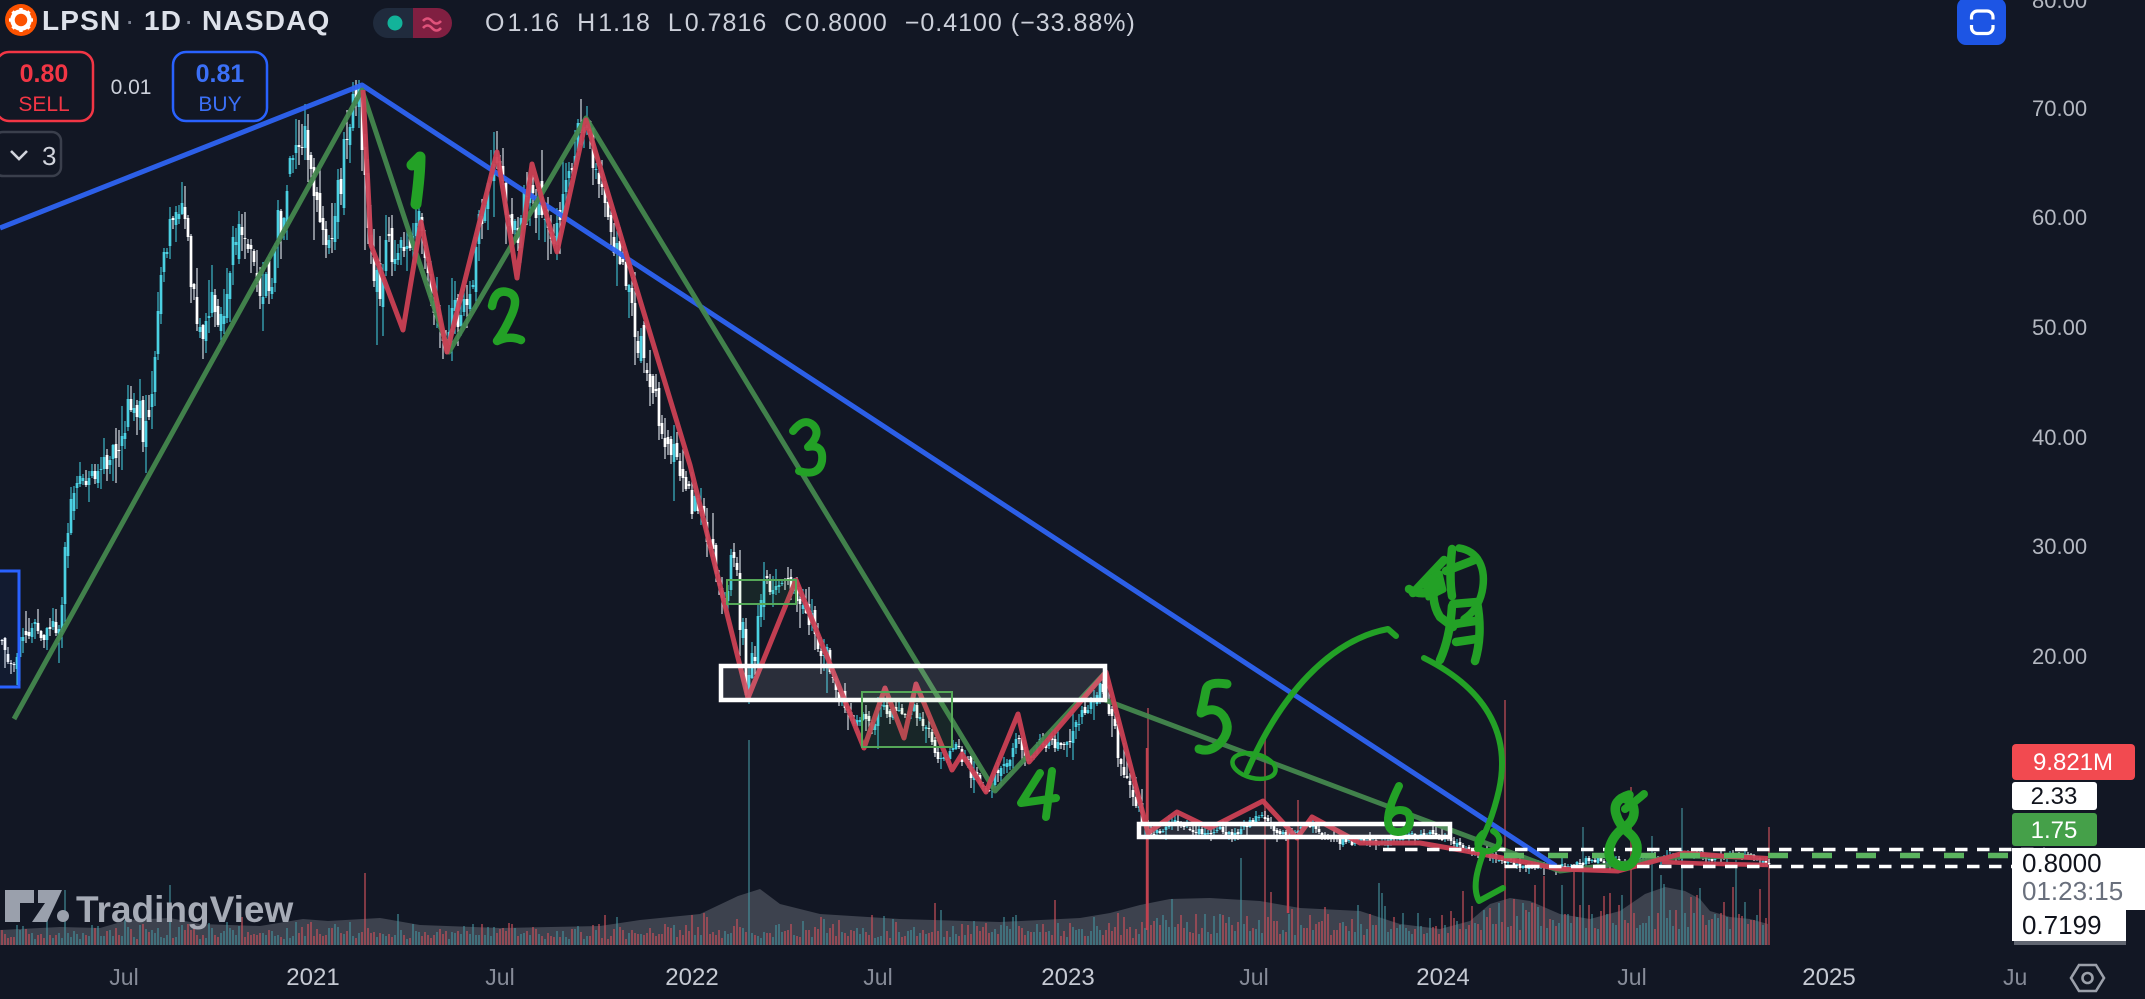 The width and height of the screenshot is (2145, 999). Describe the element at coordinates (691, 977) in the screenshot. I see `svg-text: 2022` at that location.